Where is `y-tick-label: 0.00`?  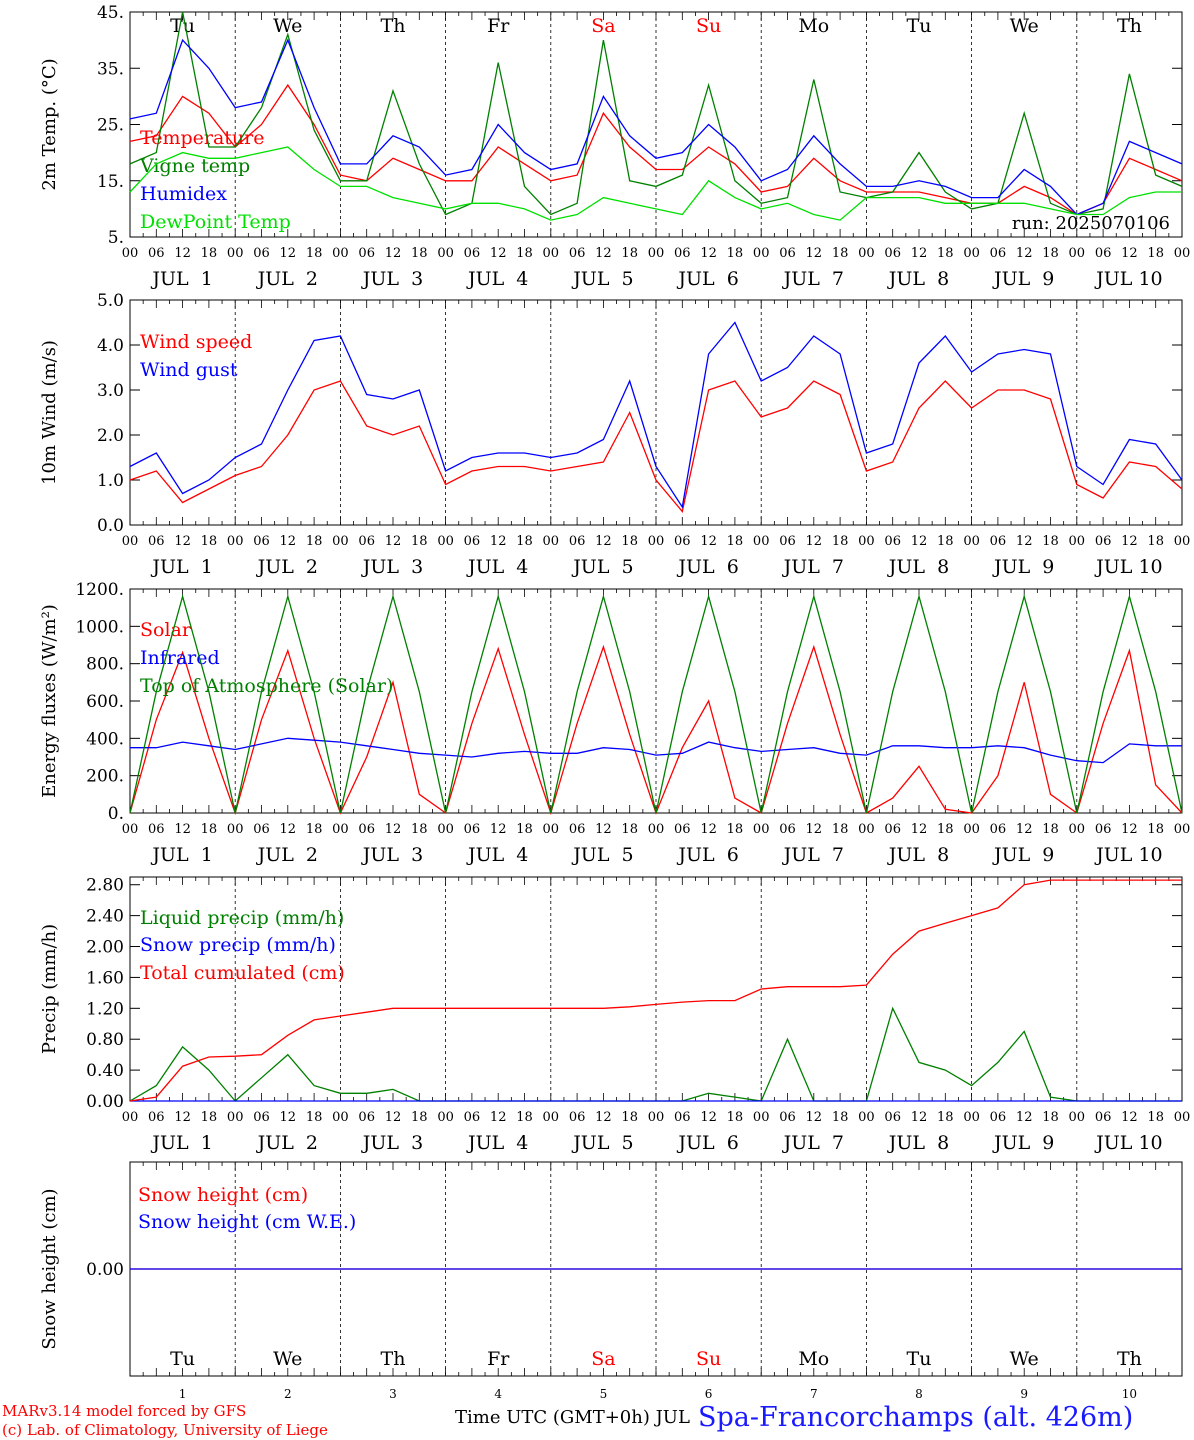 y-tick-label: 0.00 is located at coordinates (105, 1102).